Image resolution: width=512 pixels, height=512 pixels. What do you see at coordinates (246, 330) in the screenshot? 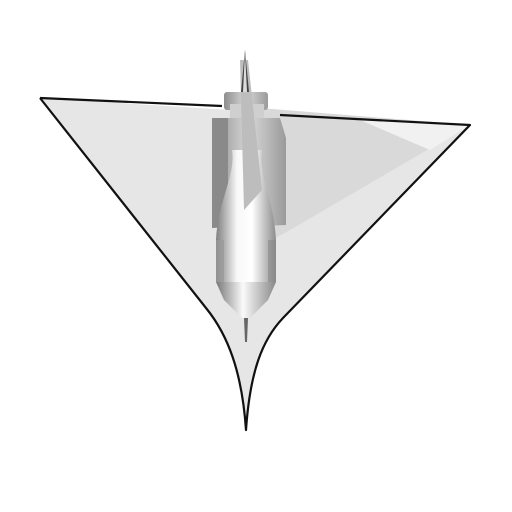
I see `nose-tip` at bounding box center [246, 330].